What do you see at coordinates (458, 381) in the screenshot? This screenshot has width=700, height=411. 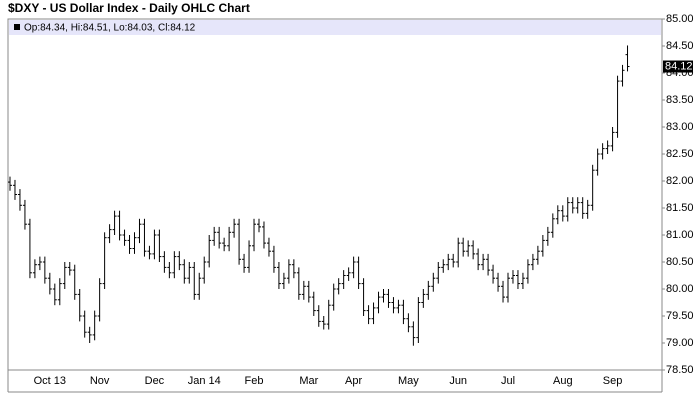 I see `x-tick-label: Jun` at bounding box center [458, 381].